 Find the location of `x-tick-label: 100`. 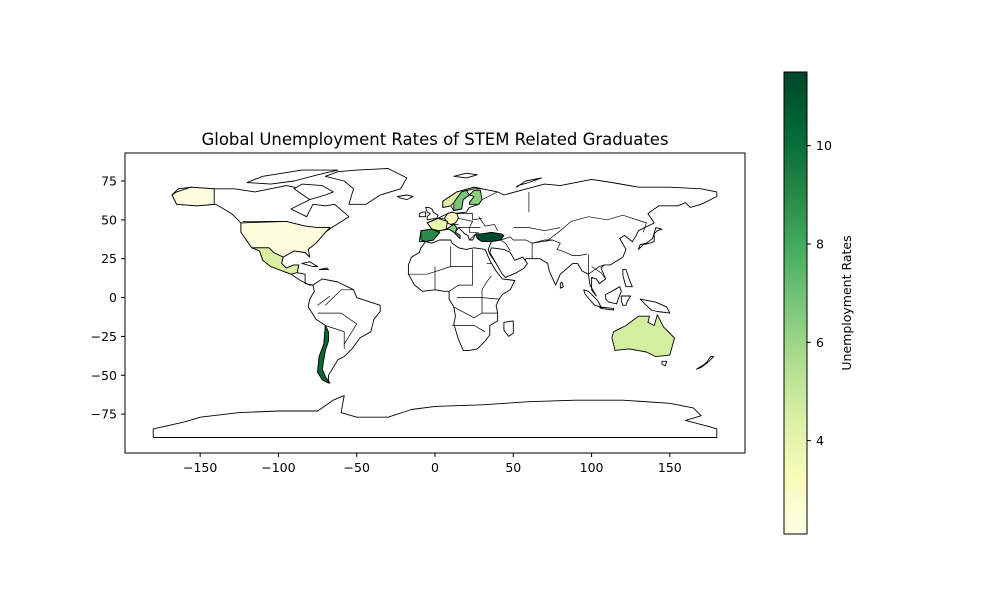

x-tick-label: 100 is located at coordinates (592, 467).